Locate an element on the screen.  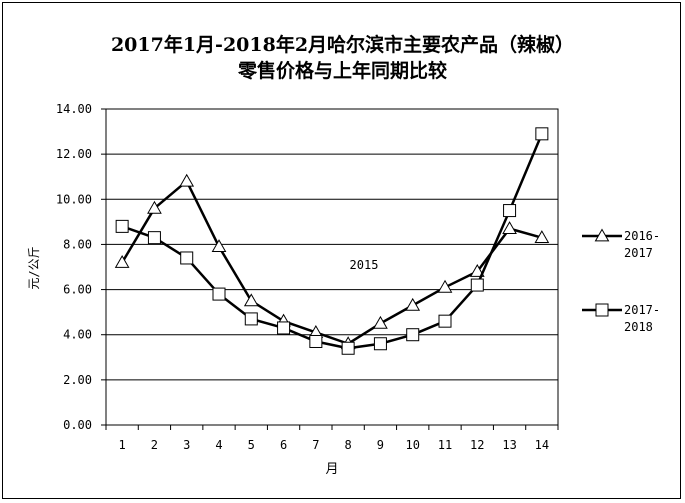
chart-annotation: 2015 is located at coordinates (364, 265).